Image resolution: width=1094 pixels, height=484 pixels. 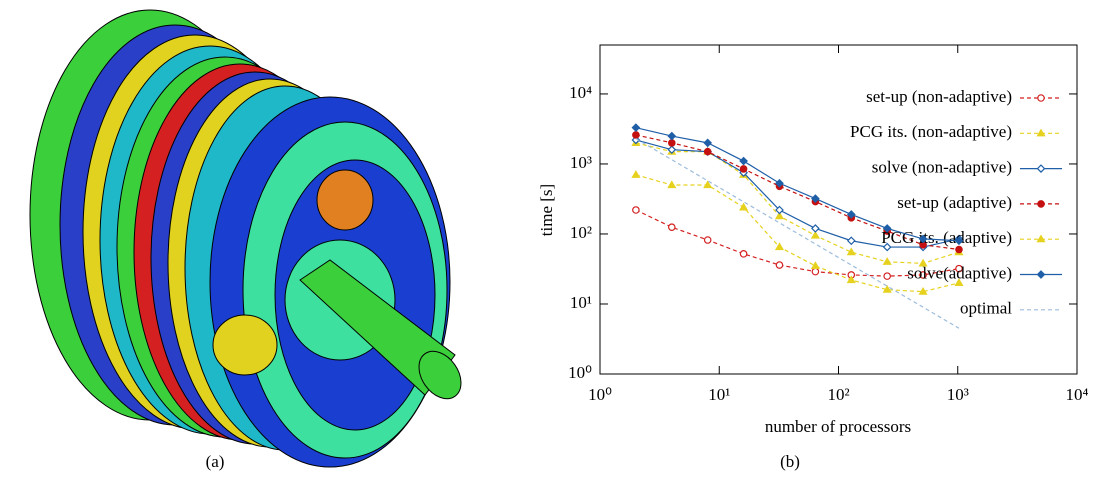 I want to click on panel-label: (b), so click(x=790, y=461).